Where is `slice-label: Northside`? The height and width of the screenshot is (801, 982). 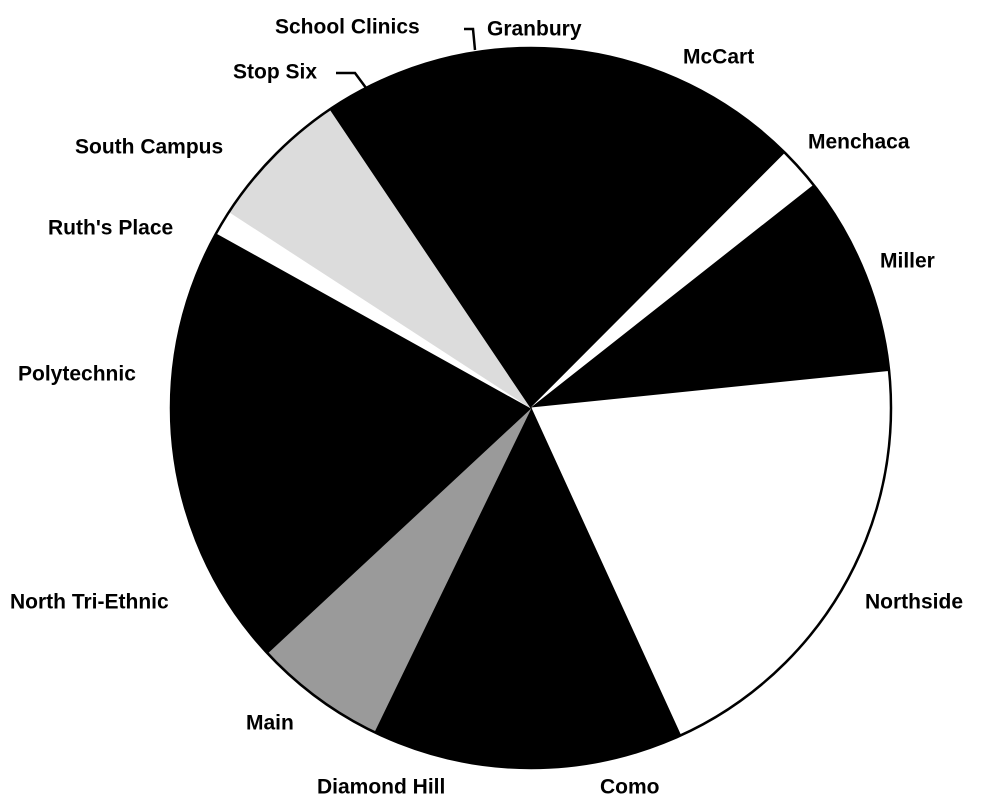
slice-label: Northside is located at coordinates (914, 602).